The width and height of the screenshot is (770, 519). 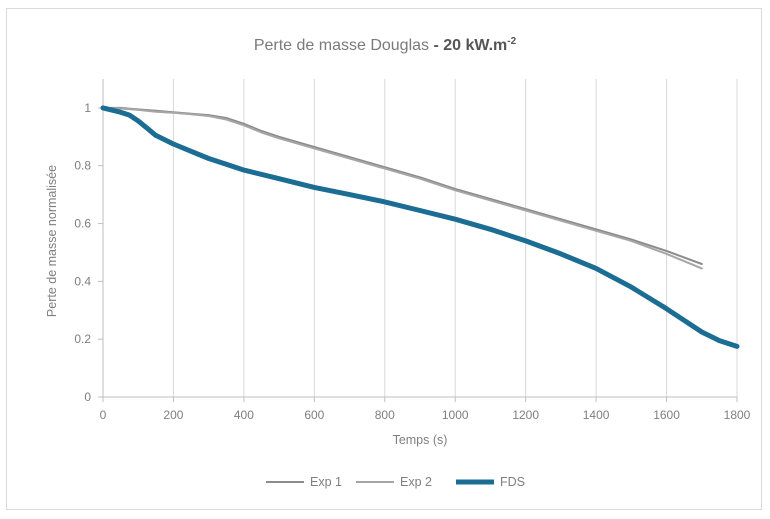 I want to click on chart-title: Perte de masse Douglas - 20 kW.m-2, so click(x=385, y=45).